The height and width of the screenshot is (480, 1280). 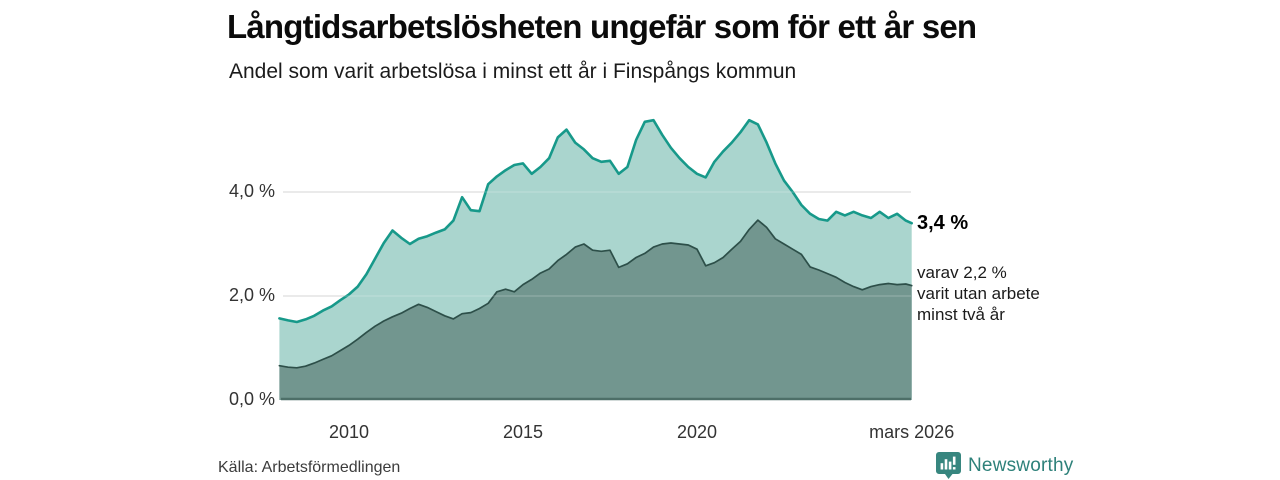 I want to click on end-value-label-total: 3,4 %, so click(x=943, y=223).